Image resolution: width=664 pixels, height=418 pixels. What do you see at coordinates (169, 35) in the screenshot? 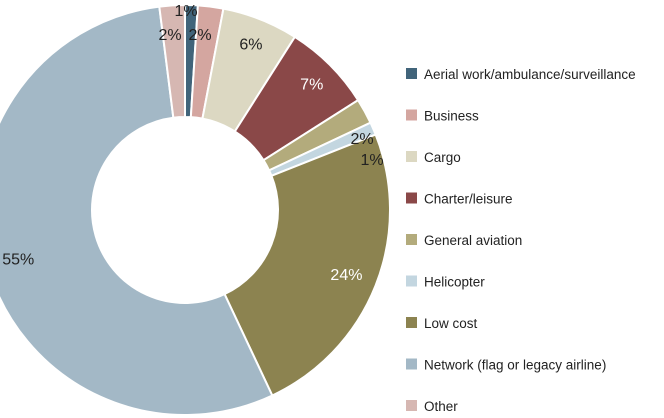
I see `label-other: 2%` at bounding box center [169, 35].